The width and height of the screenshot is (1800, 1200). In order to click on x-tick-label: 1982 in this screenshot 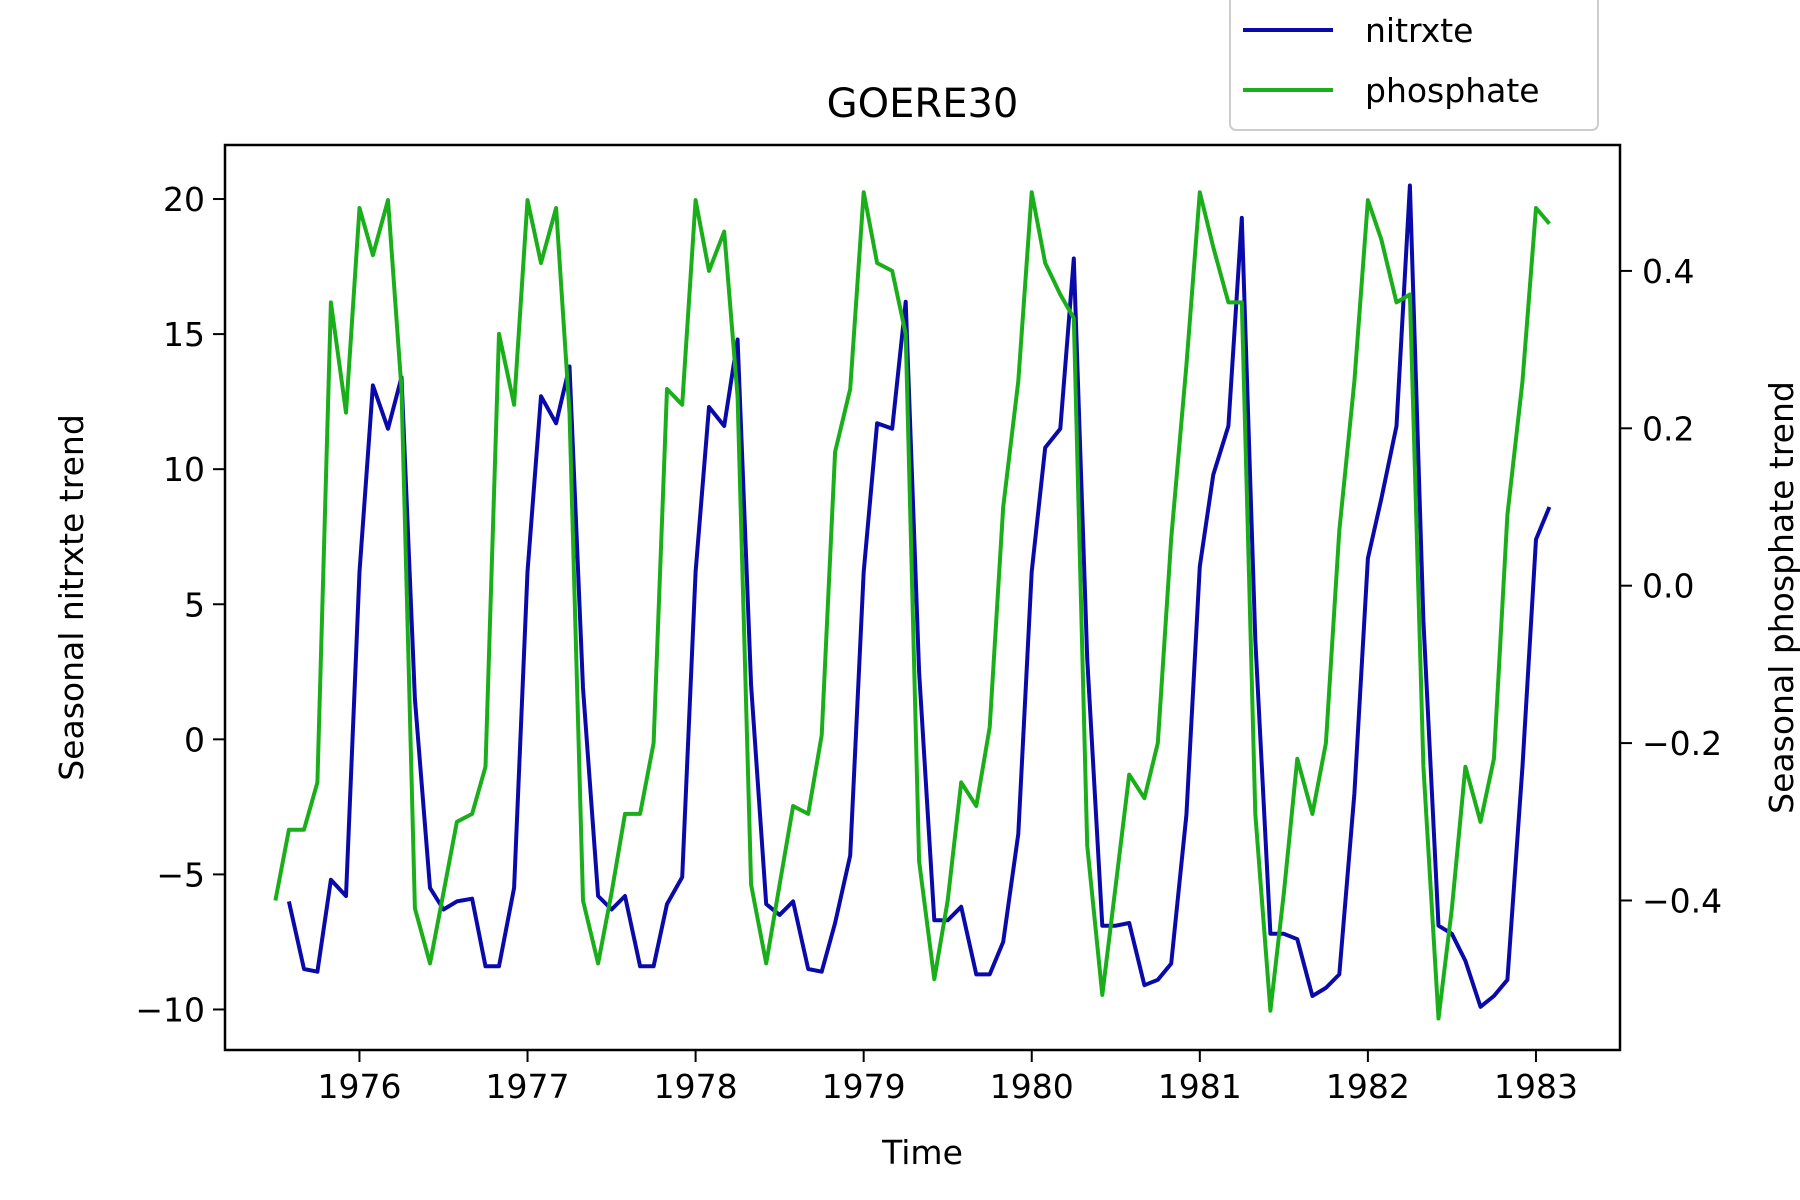, I will do `click(1368, 1086)`.